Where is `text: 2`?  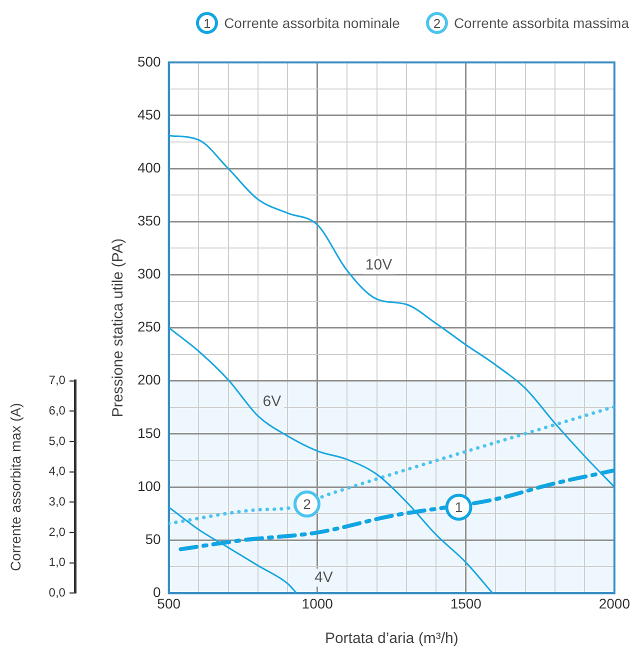
text: 2 is located at coordinates (437, 23).